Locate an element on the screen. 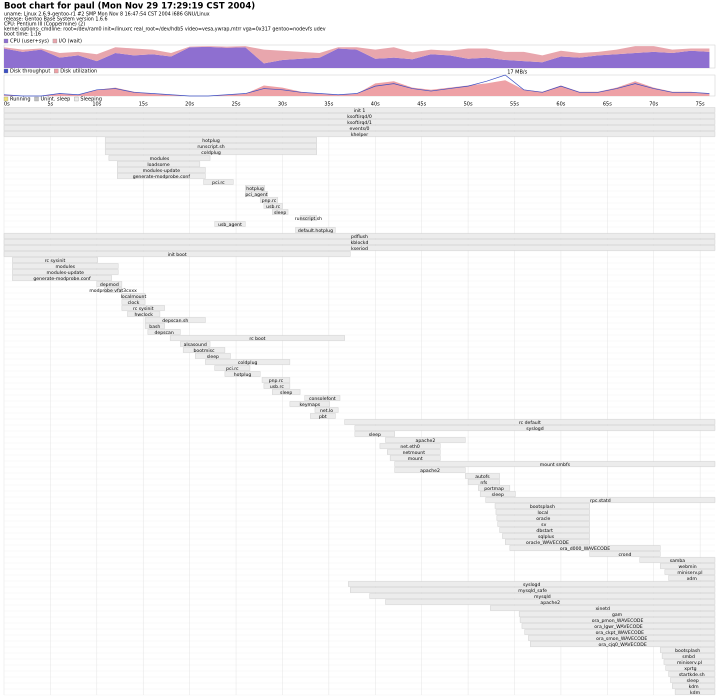 The height and width of the screenshot is (700, 717). process-label: portmap is located at coordinates (494, 489).